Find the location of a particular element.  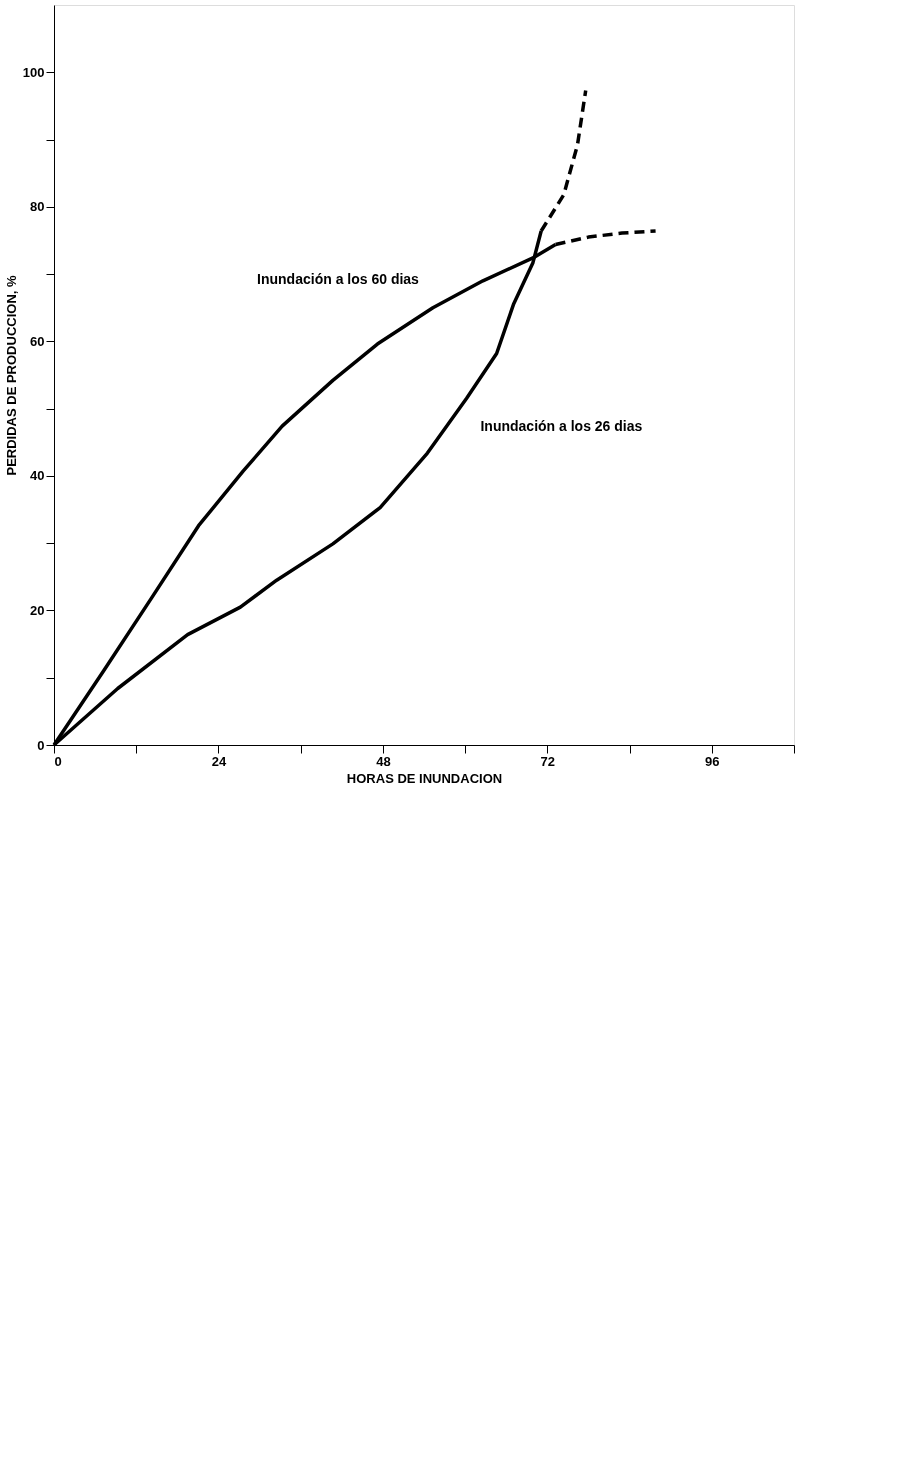

y-tick-label: 60 is located at coordinates (37, 341).